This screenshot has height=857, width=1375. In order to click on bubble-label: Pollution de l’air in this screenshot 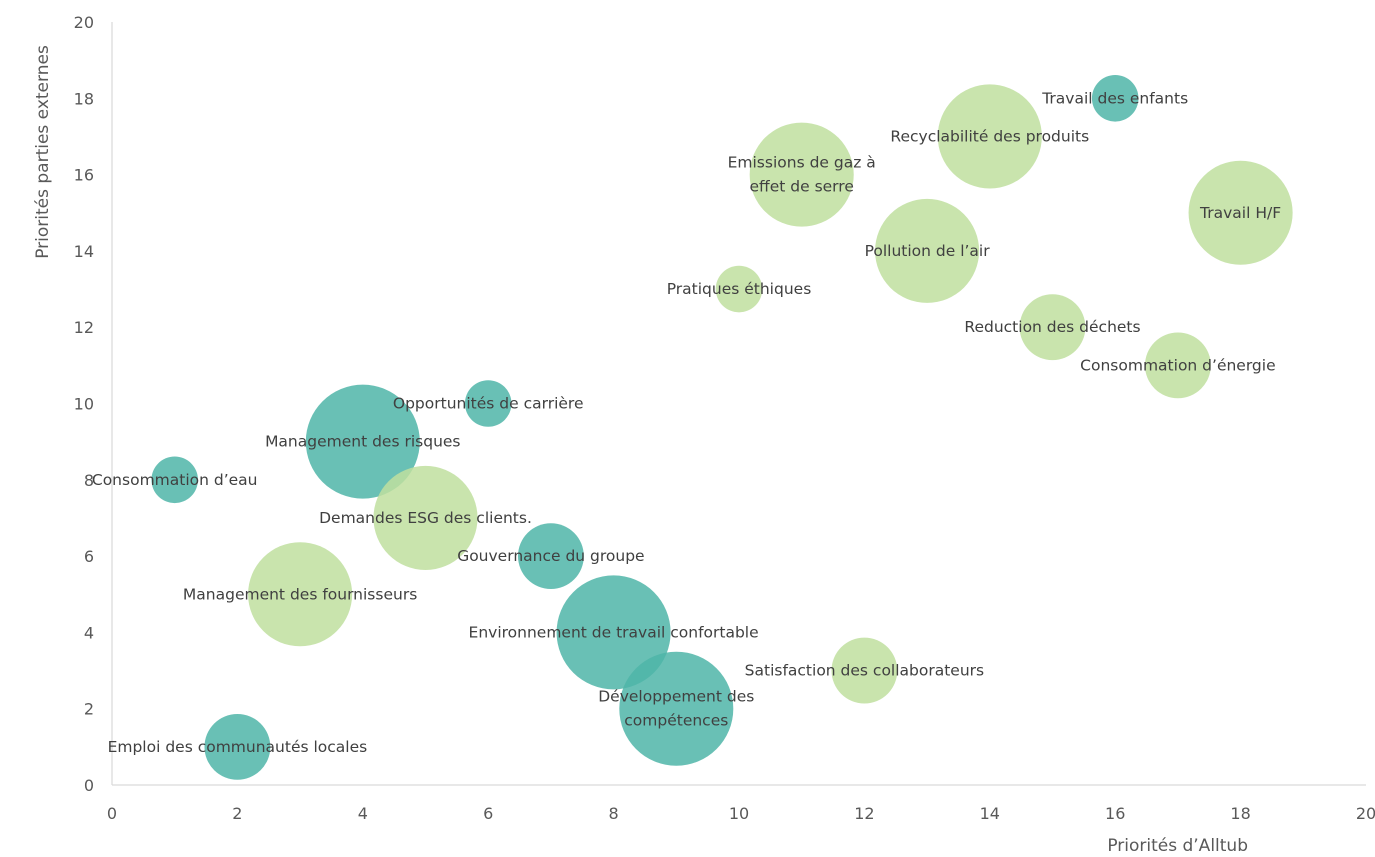, I will do `click(928, 251)`.